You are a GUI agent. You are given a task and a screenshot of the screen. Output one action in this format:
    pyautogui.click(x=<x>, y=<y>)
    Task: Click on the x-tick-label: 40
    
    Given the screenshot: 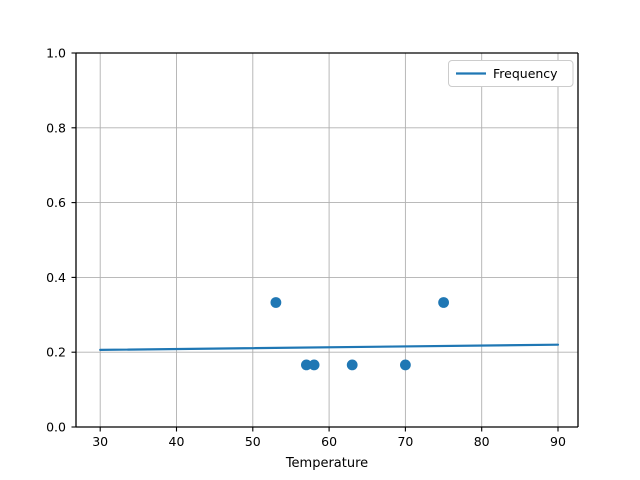 What is the action you would take?
    pyautogui.click(x=177, y=441)
    